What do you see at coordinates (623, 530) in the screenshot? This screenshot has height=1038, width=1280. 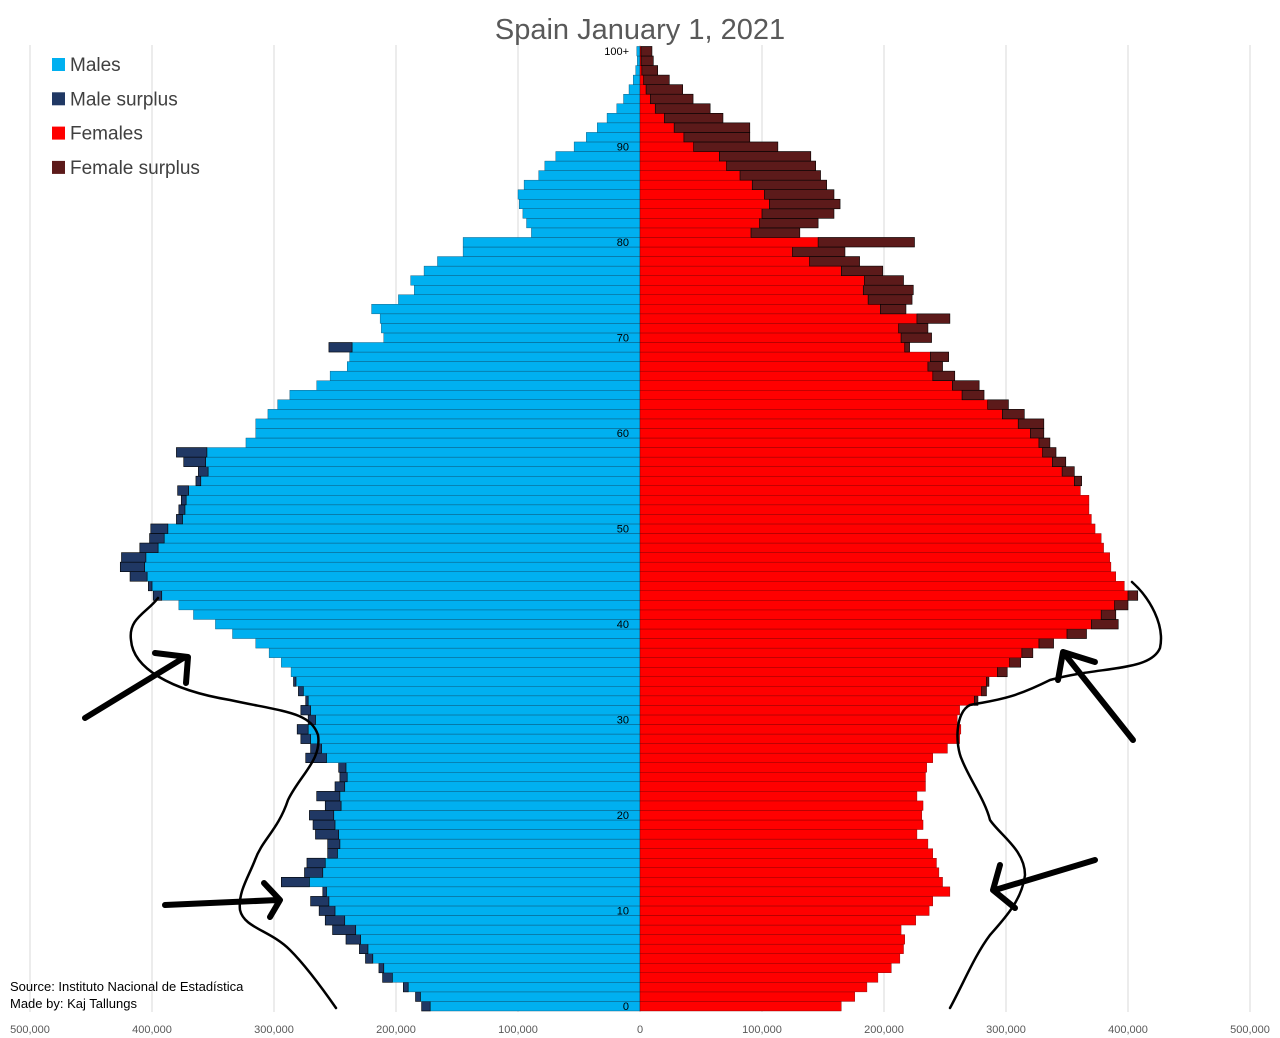 I see `age-label: 50` at bounding box center [623, 530].